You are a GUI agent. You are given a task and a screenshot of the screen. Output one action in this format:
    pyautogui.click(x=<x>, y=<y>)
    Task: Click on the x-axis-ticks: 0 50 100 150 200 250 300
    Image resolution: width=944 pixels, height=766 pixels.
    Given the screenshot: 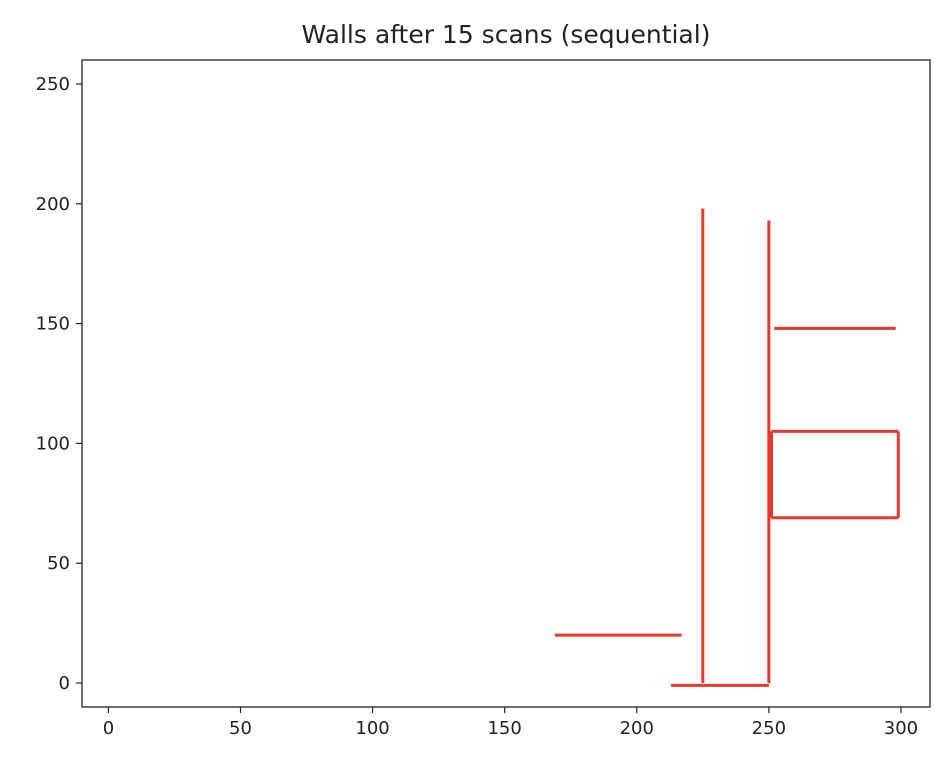 What is the action you would take?
    pyautogui.click(x=510, y=723)
    